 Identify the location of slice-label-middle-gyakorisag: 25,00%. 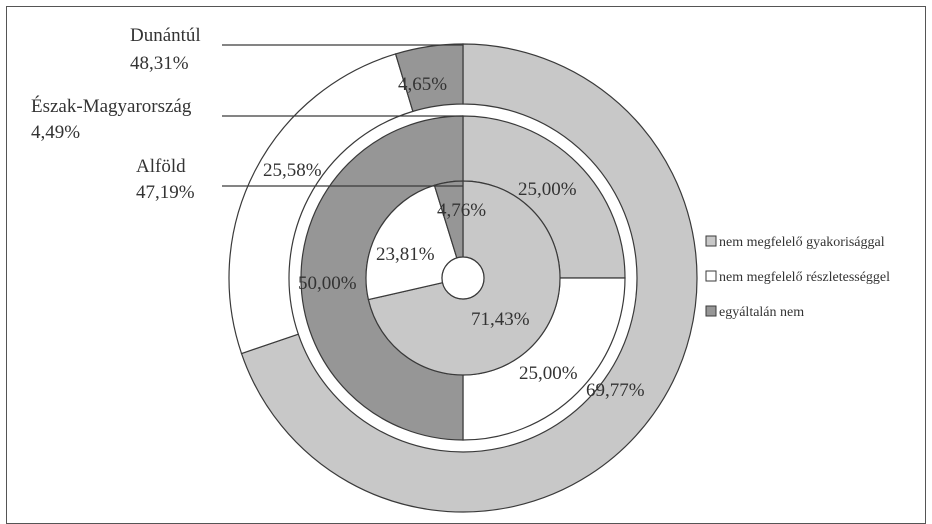
(547, 189).